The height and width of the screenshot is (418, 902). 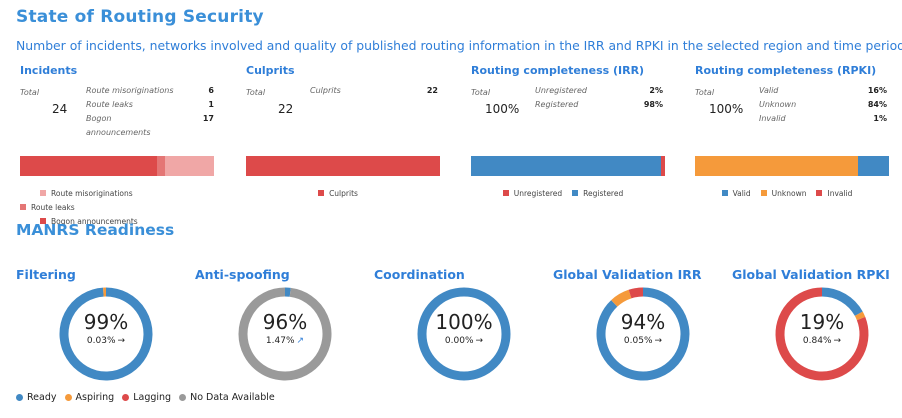 I want to click on legend-label: Culprits, so click(x=343, y=193).